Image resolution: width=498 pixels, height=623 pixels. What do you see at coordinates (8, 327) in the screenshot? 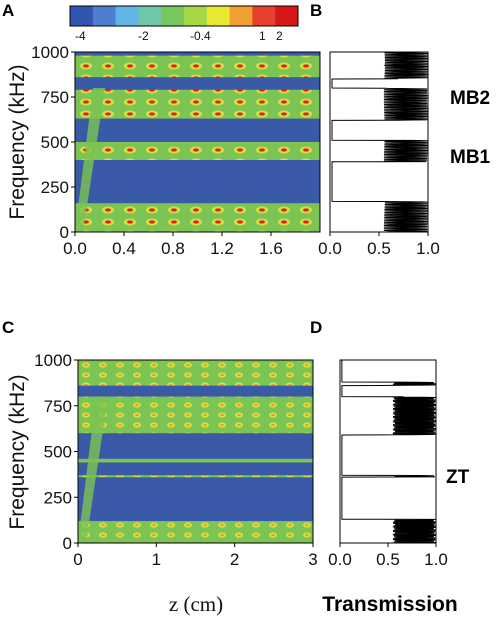
I see `panel-letter-c: C` at bounding box center [8, 327].